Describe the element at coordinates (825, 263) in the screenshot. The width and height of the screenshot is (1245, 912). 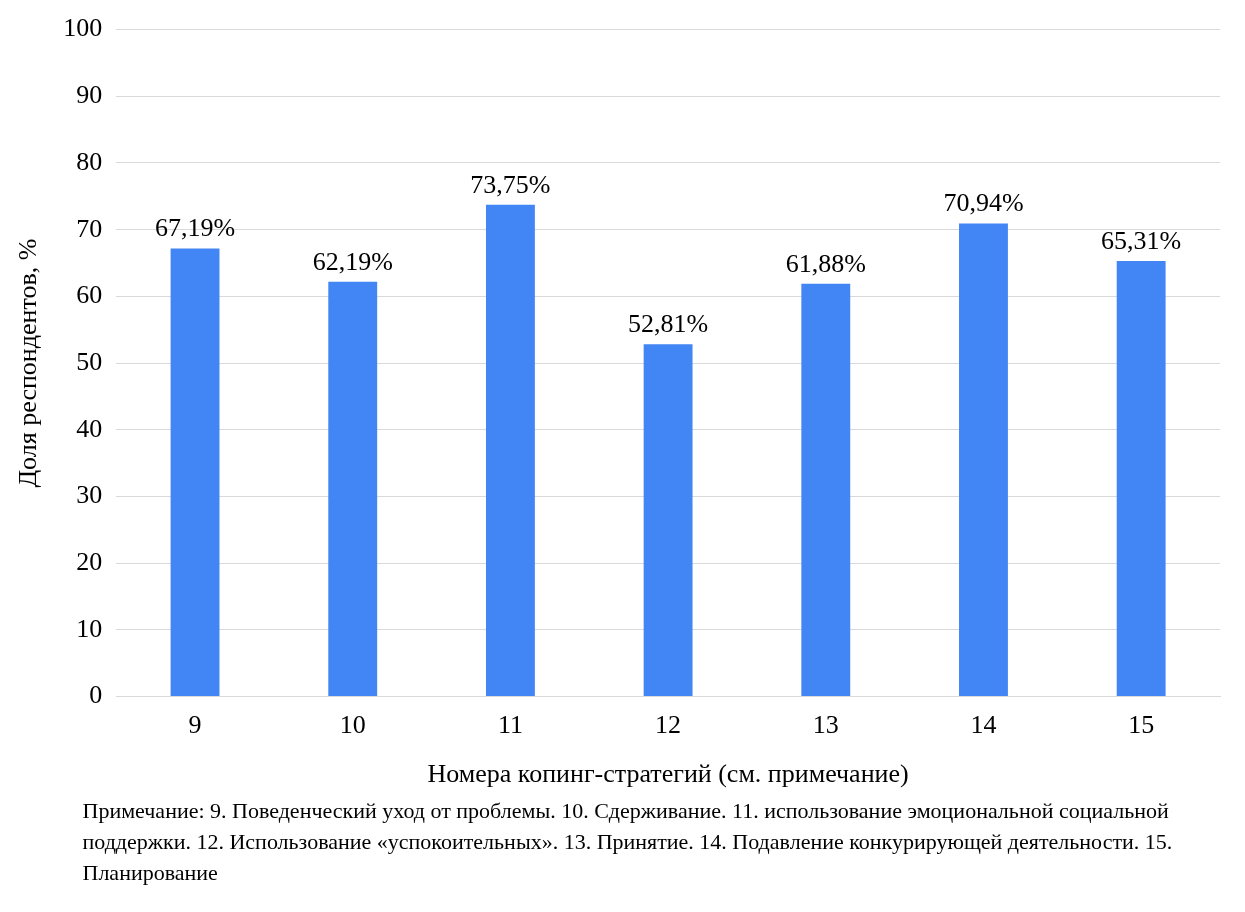
I see `data-label: 61,88%` at that location.